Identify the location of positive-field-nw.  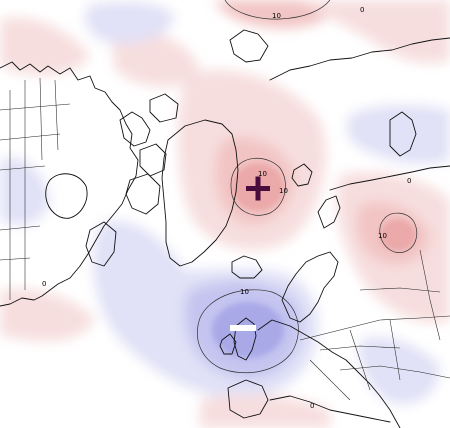
(155, 58).